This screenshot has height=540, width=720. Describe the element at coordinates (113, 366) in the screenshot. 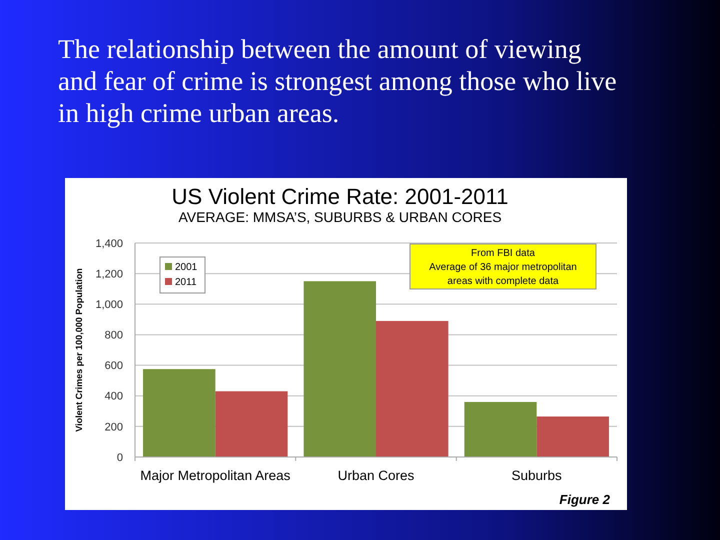

I see `y-tick-label: 600` at that location.